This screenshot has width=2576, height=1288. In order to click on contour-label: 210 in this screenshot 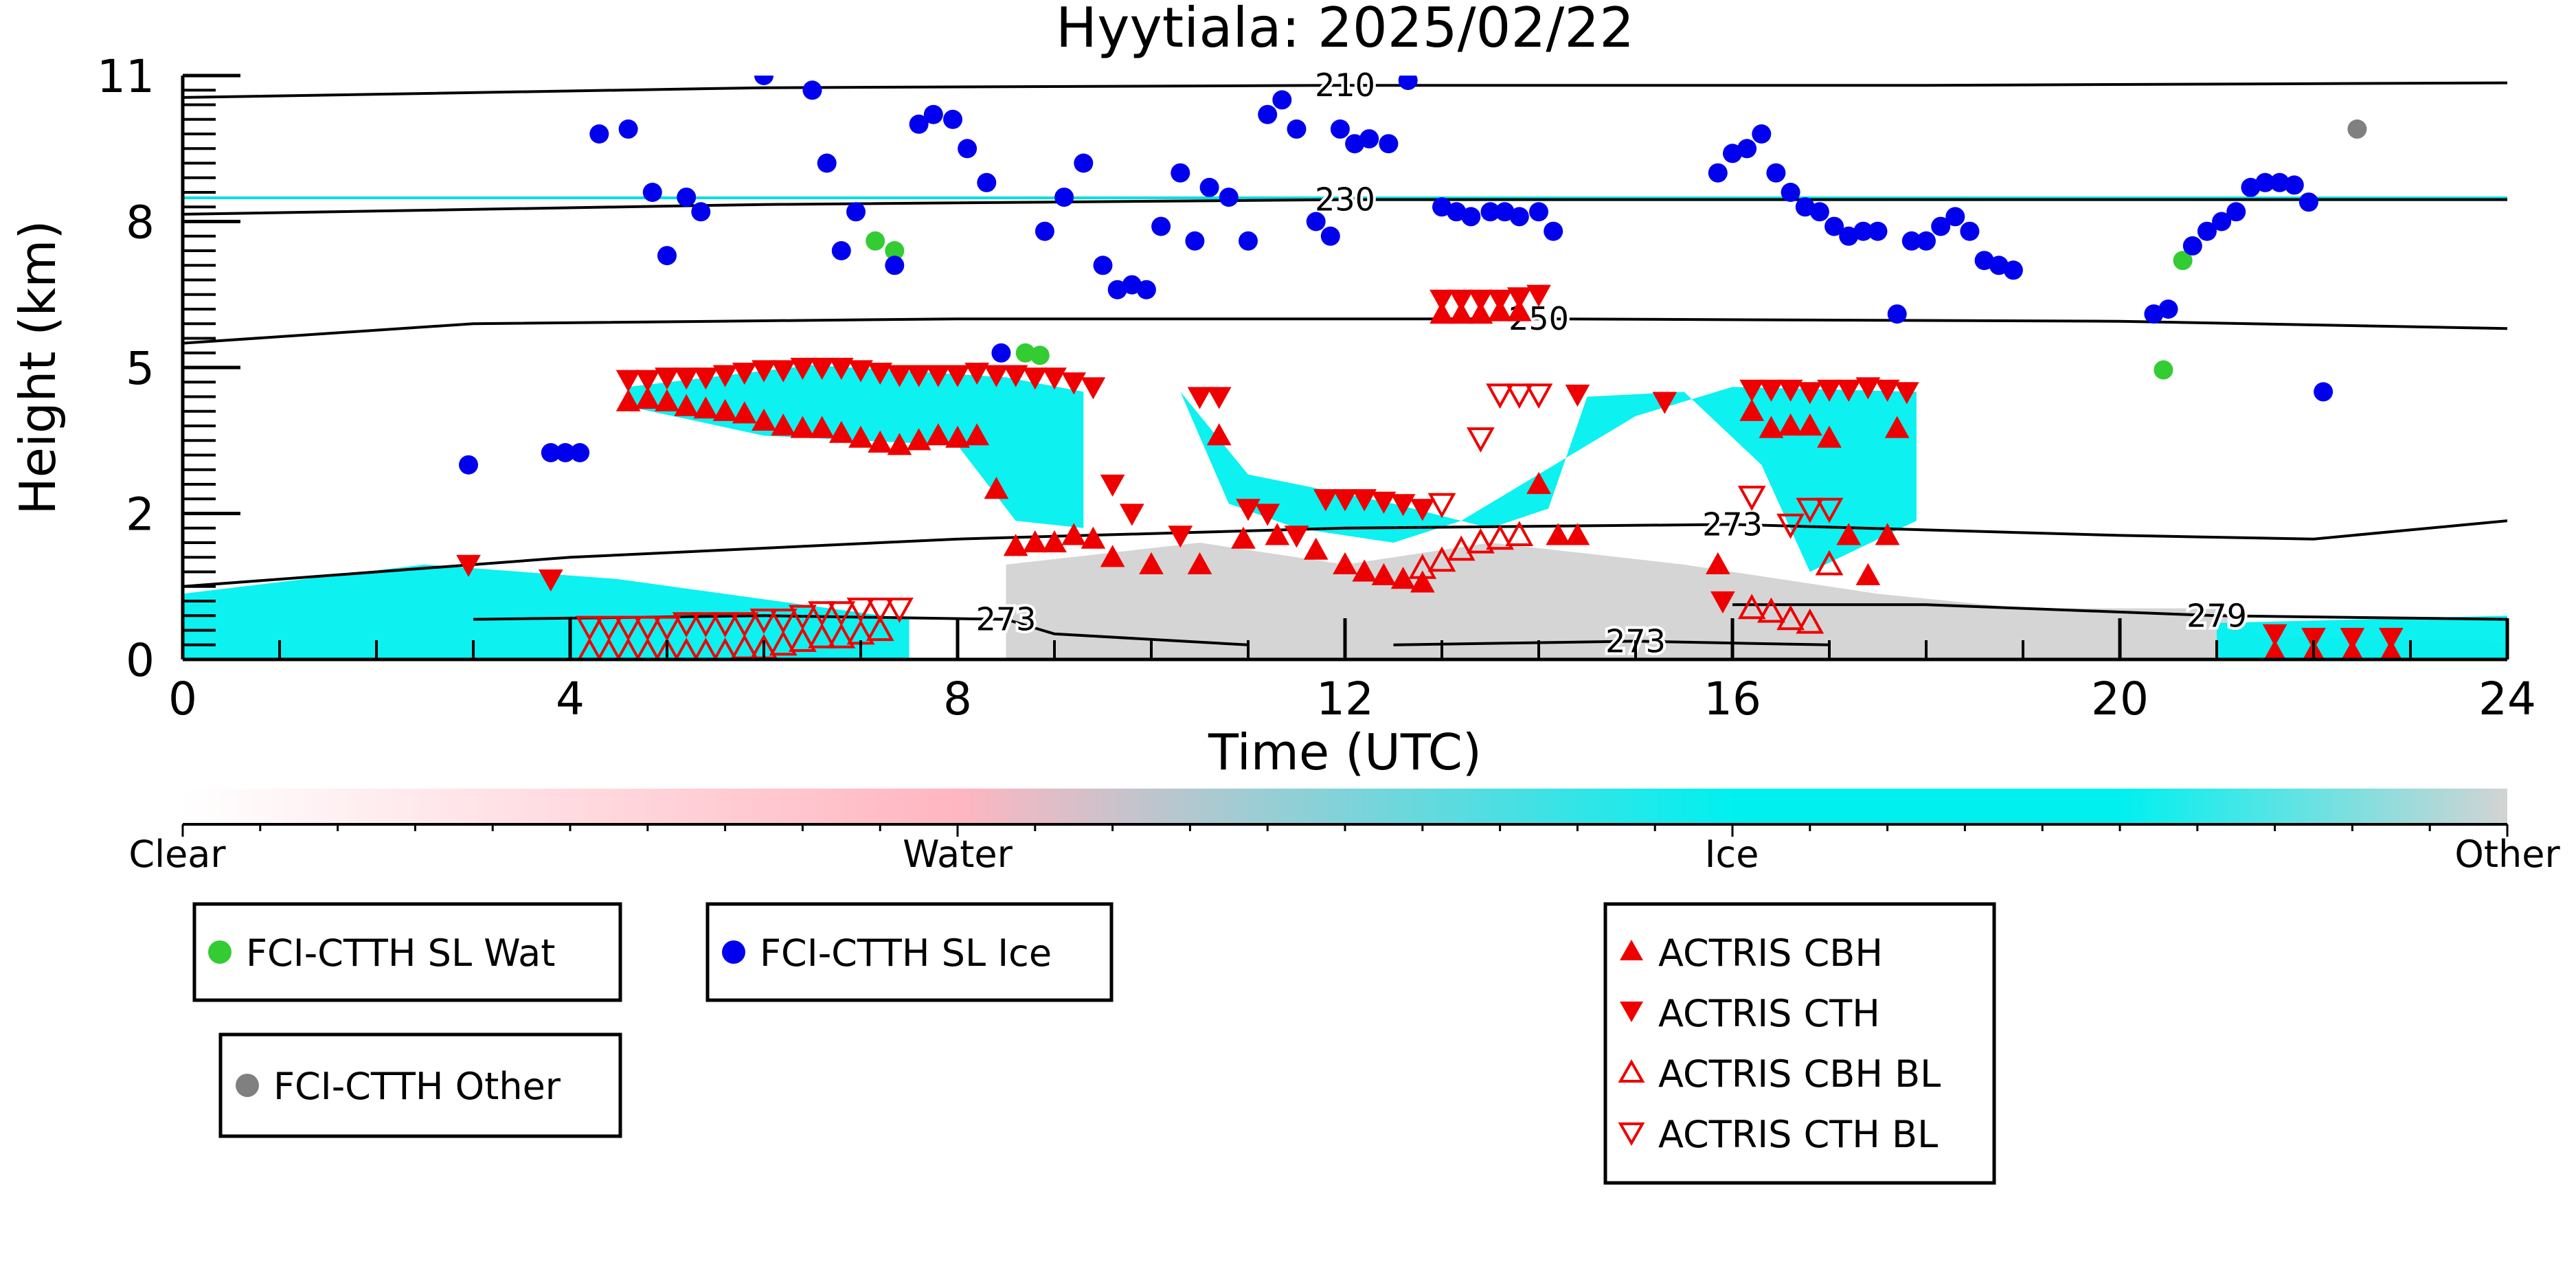, I will do `click(1345, 85)`.